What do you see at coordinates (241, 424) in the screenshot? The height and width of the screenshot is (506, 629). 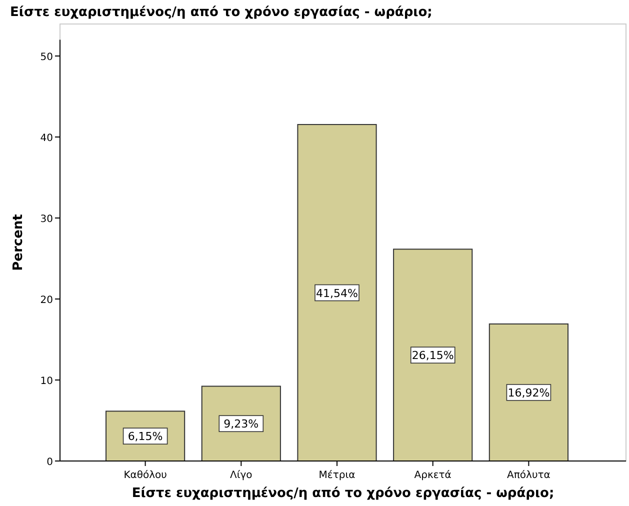 I see `data-label: 9,23%` at bounding box center [241, 424].